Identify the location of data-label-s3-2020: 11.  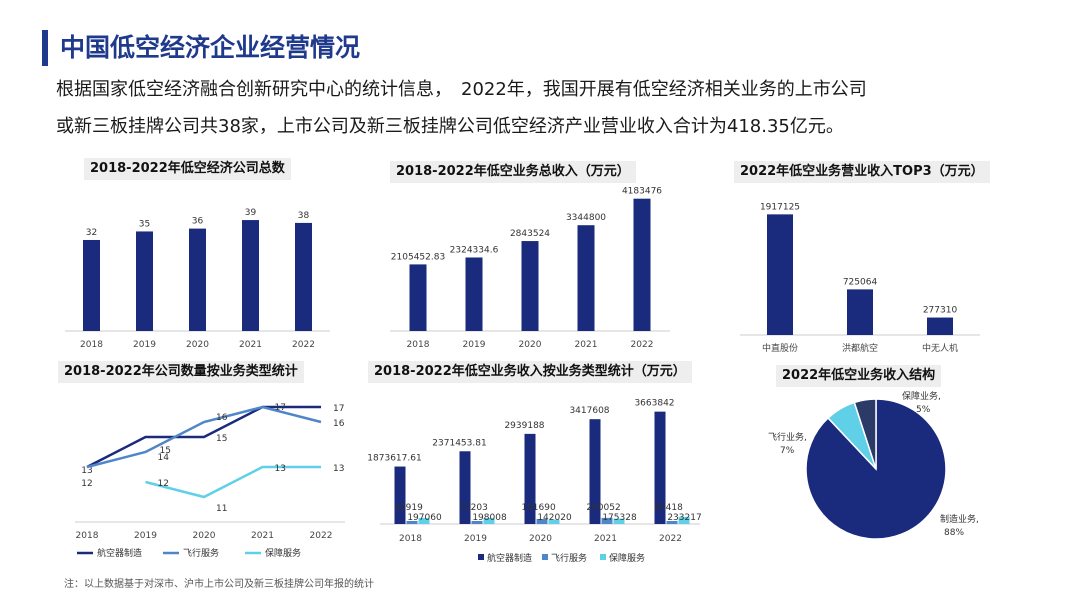
(221, 509).